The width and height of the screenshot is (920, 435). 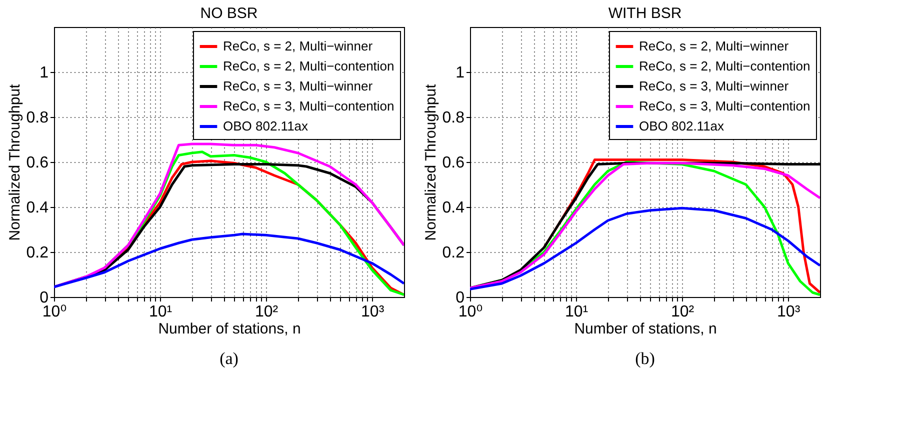 What do you see at coordinates (229, 13) in the screenshot?
I see `chart-title: NO BSR` at bounding box center [229, 13].